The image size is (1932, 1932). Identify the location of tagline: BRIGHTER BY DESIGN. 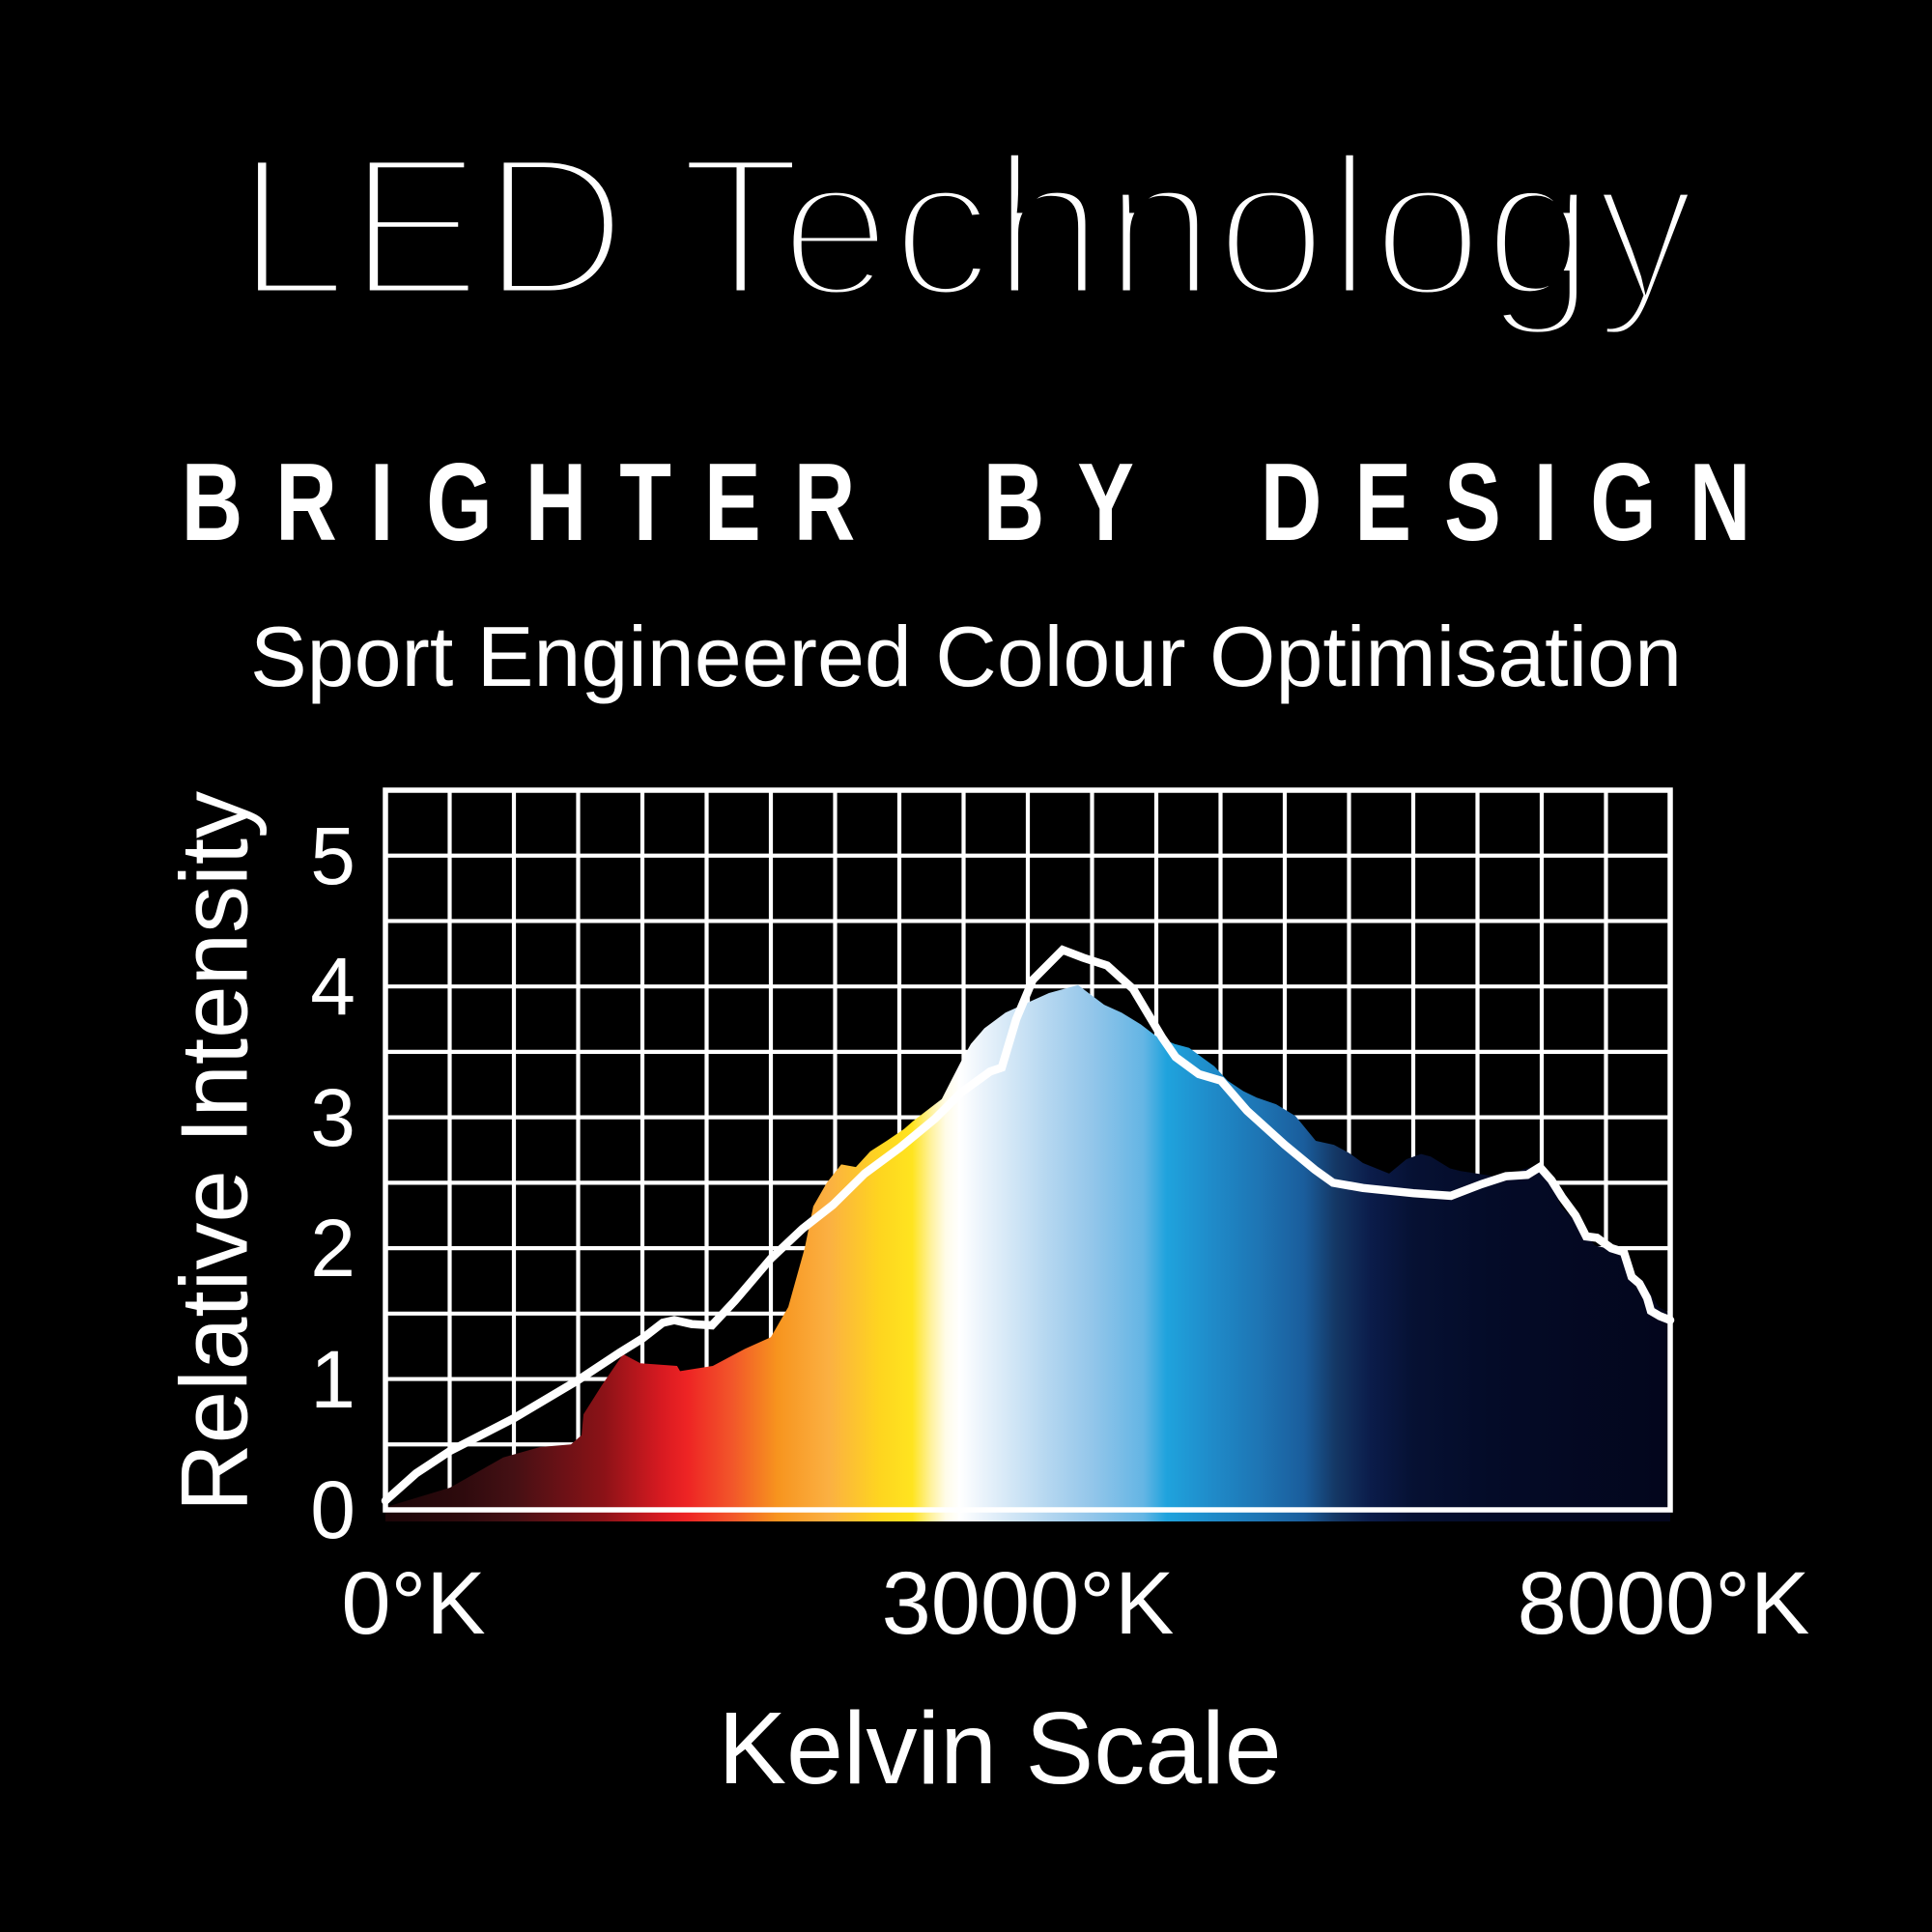
(982, 502).